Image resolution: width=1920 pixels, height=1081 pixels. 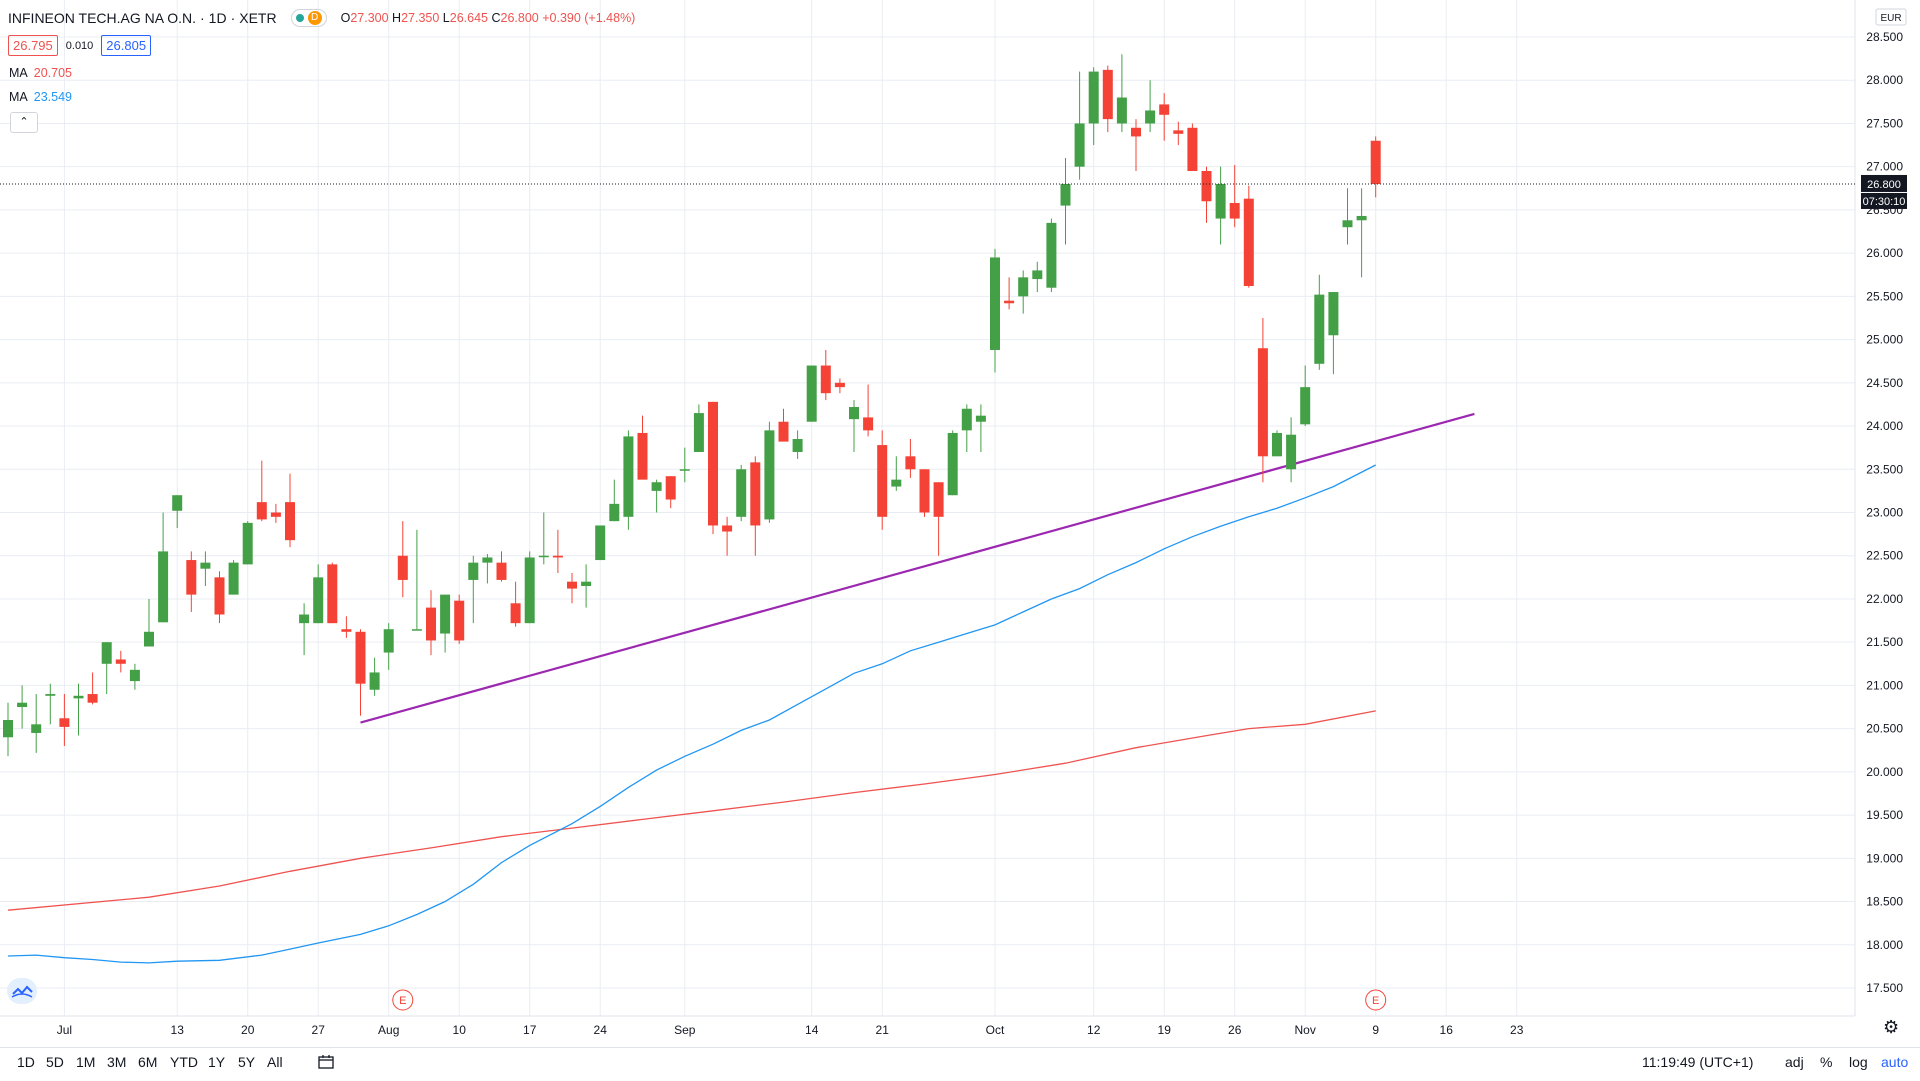 What do you see at coordinates (960, 1064) in the screenshot?
I see `bottom-toolbar` at bounding box center [960, 1064].